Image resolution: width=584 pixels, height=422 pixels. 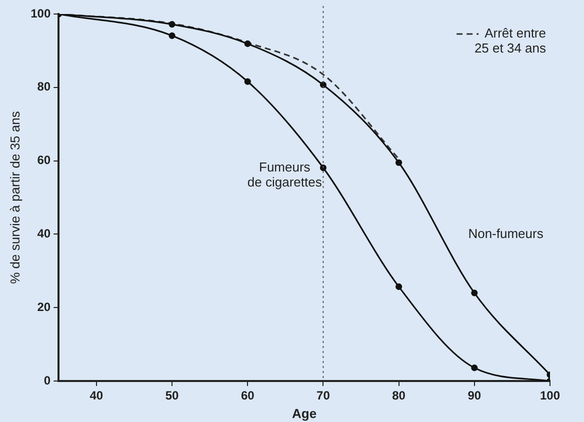 I want to click on x-tick-label: 100, so click(x=550, y=395).